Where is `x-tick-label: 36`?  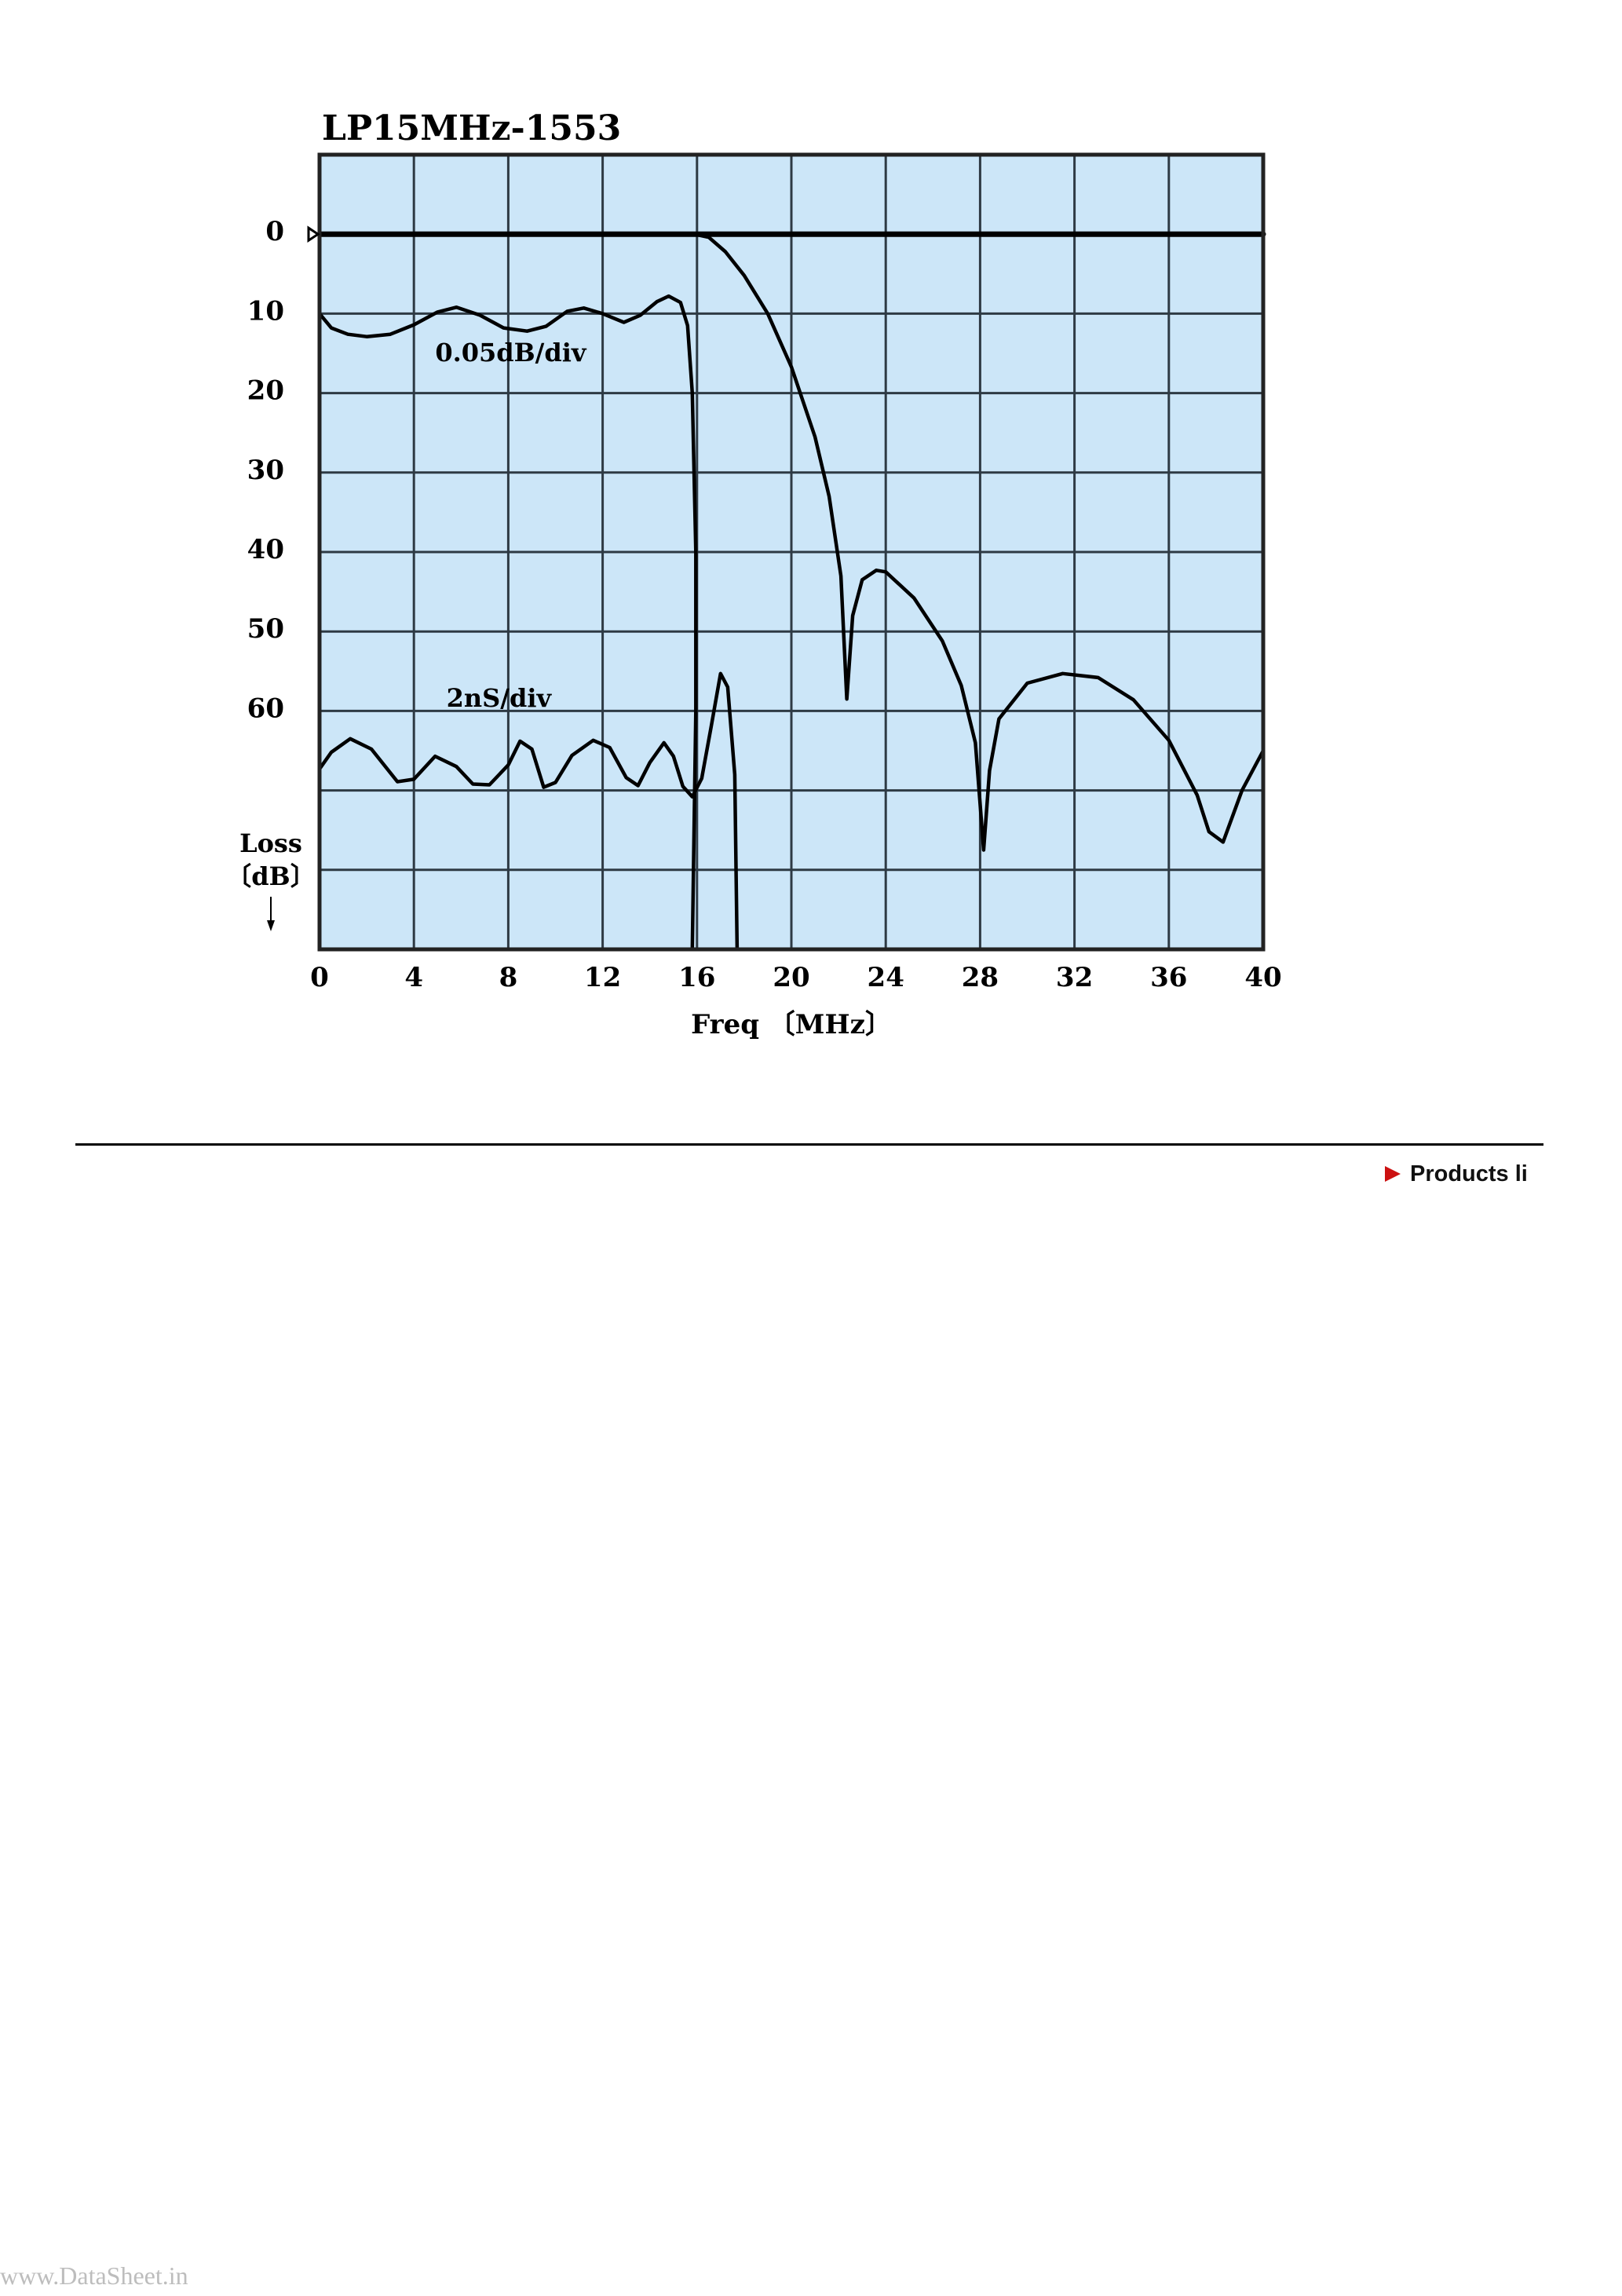
x-tick-label: 36 is located at coordinates (1168, 978).